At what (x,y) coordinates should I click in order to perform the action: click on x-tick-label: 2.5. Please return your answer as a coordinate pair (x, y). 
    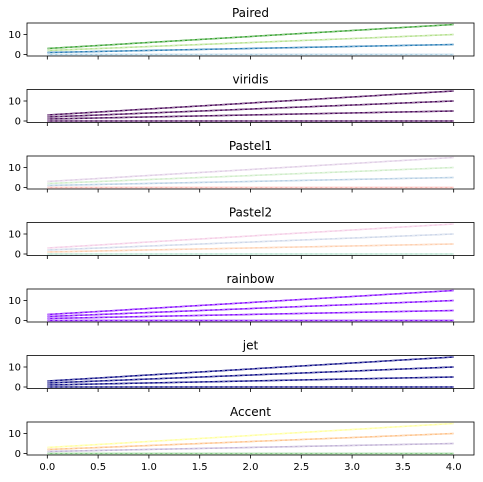
    Looking at the image, I should click on (301, 467).